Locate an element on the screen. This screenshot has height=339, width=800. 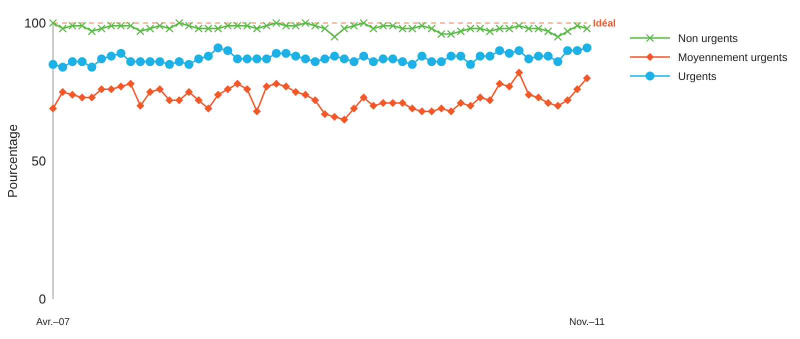
y-tick-label: 100 is located at coordinates (35, 23).